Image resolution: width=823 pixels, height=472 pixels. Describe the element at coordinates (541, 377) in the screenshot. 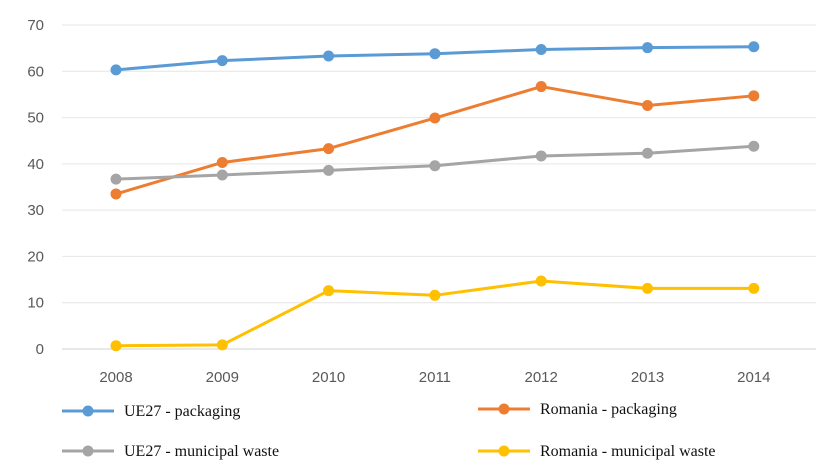

I see `x-tick-label: 2012` at that location.